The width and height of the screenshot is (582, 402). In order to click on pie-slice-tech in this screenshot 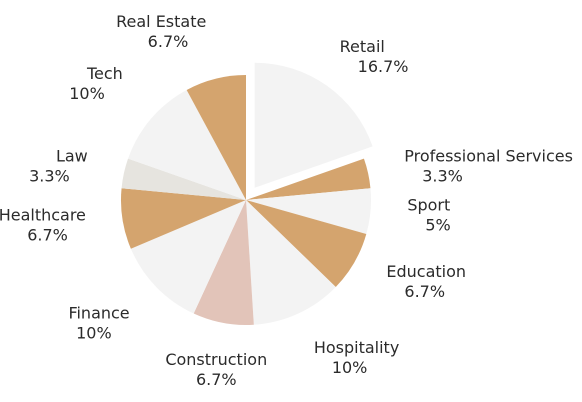, I will do `click(187, 144)`.